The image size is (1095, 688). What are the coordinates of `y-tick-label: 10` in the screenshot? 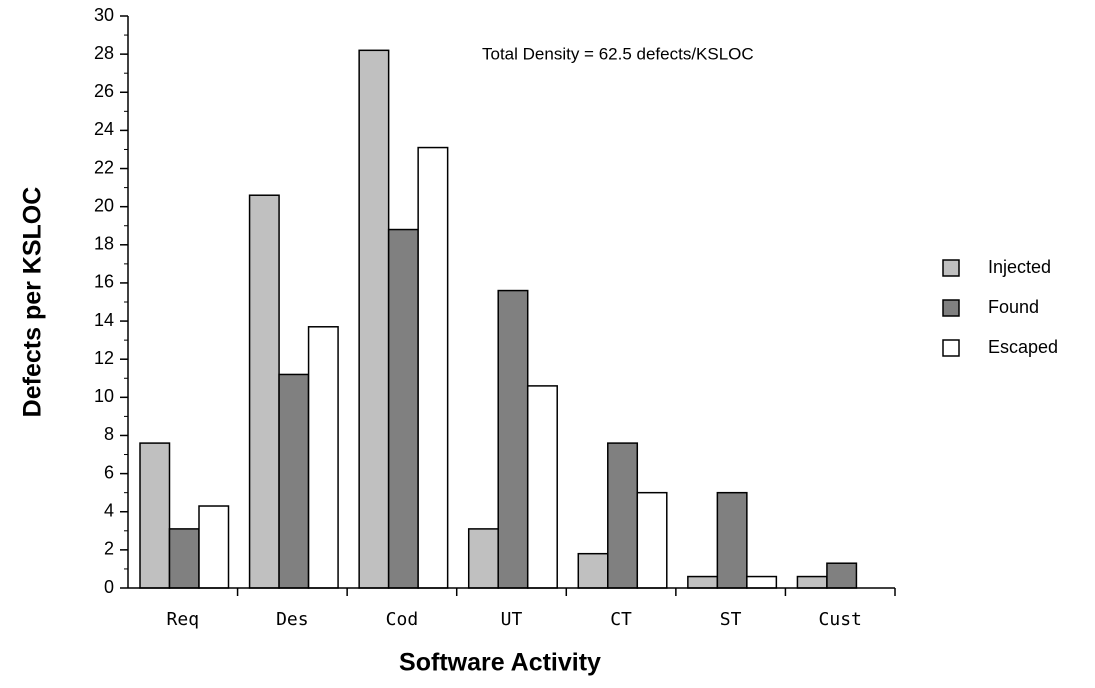 It's located at (104, 396).